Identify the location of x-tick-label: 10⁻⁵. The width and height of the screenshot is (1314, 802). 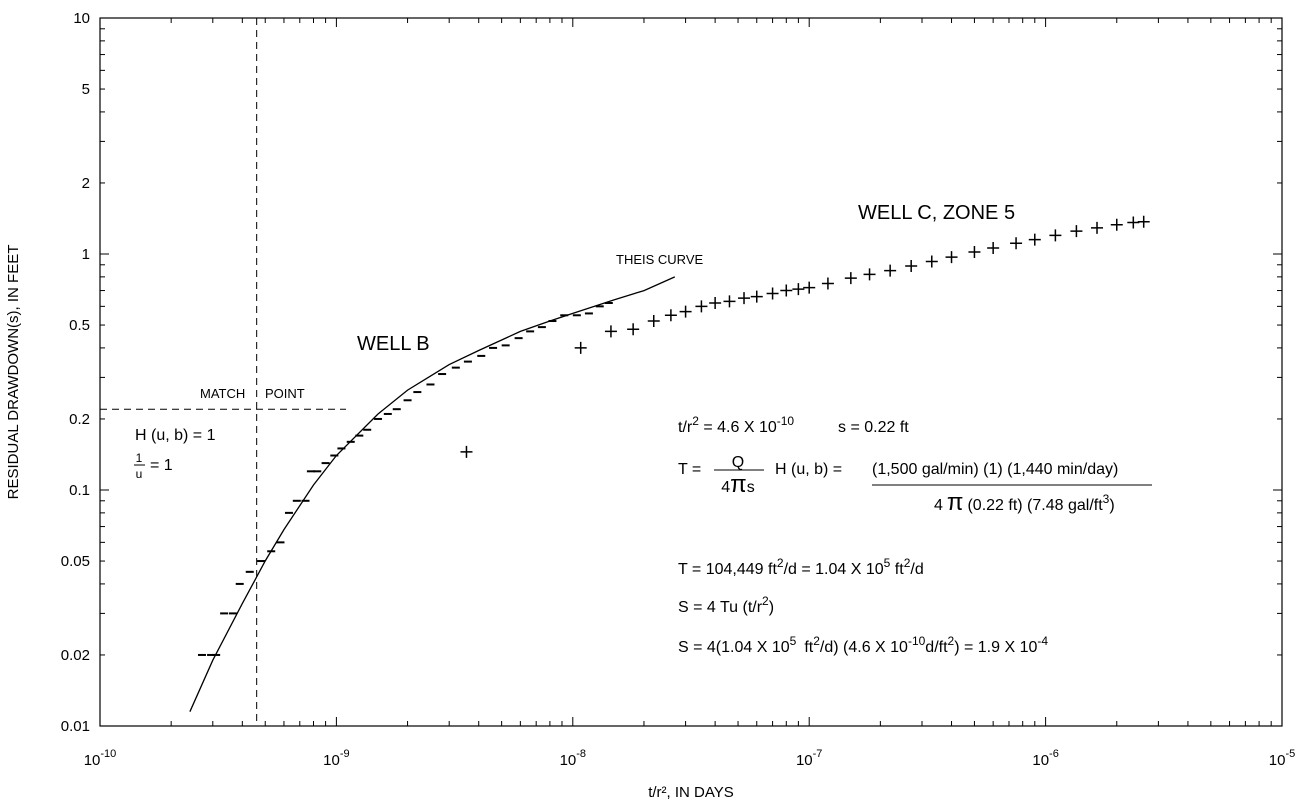
(1282, 758).